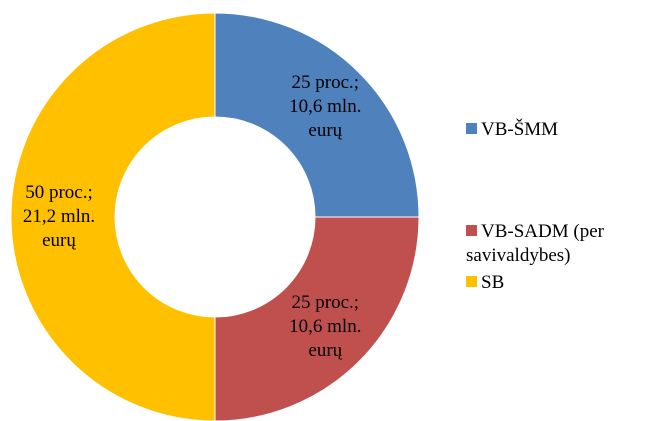 Image resolution: width=670 pixels, height=421 pixels. I want to click on slice, so click(317, 318).